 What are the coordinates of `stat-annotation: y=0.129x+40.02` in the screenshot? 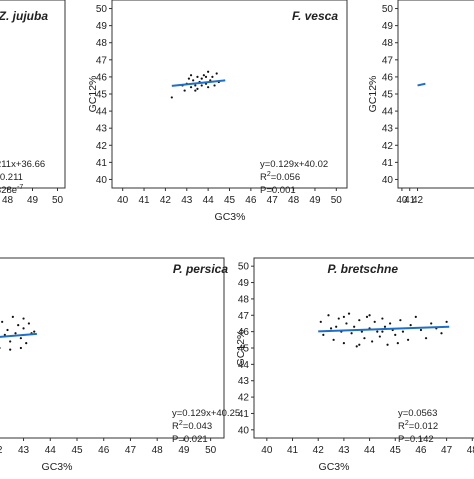 It's located at (294, 164).